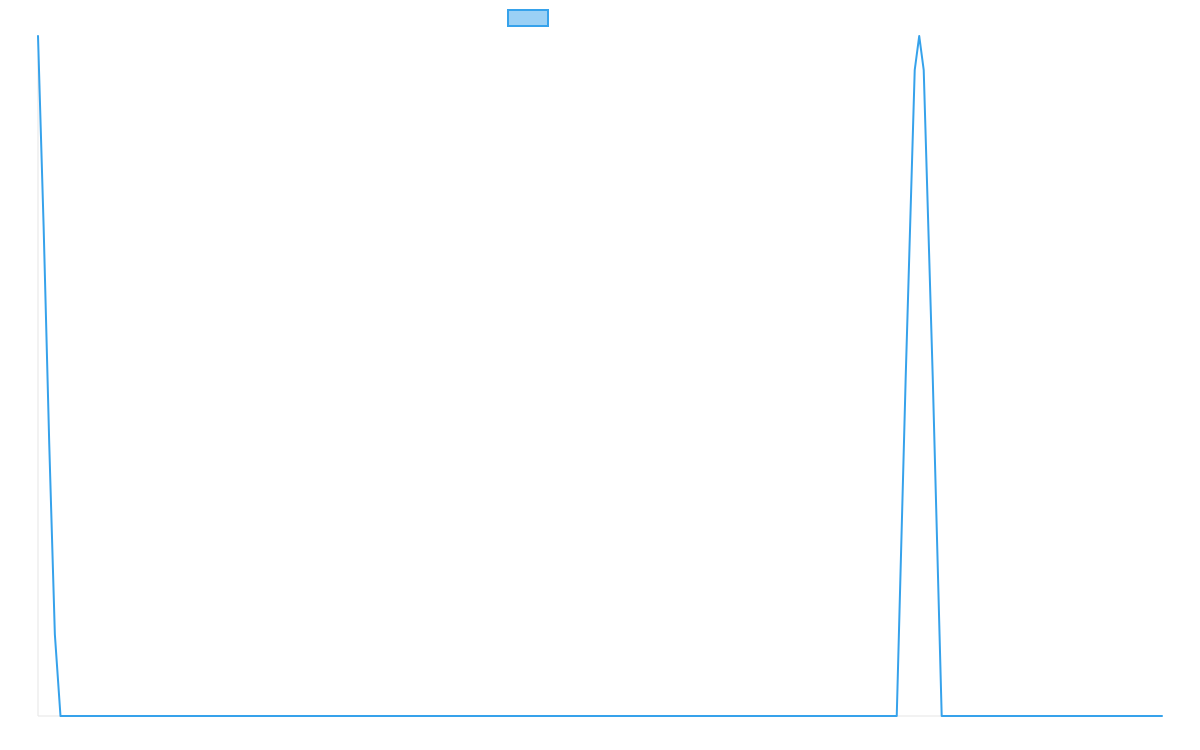 This screenshot has height=750, width=1200. I want to click on legend-swatch, so click(528, 18).